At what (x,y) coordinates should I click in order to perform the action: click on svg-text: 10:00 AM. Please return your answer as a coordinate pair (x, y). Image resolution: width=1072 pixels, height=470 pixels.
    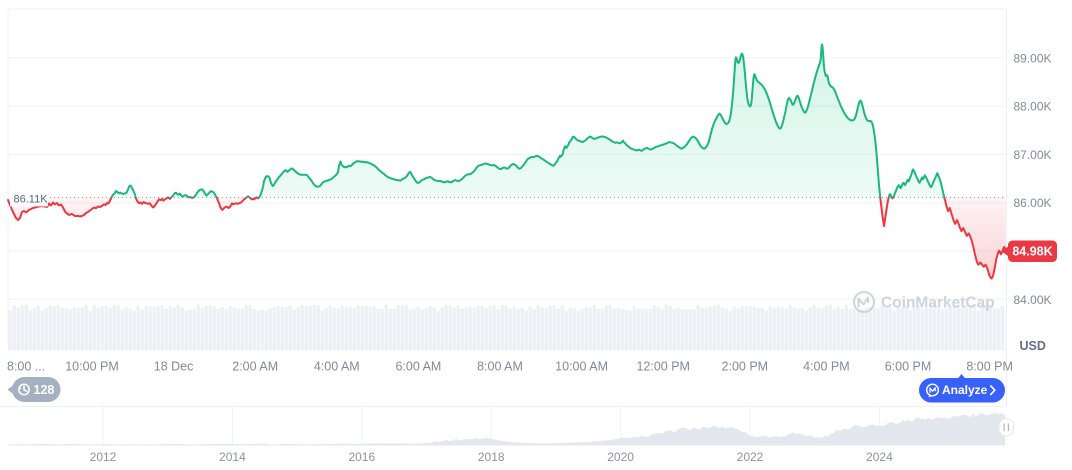
    Looking at the image, I should click on (581, 367).